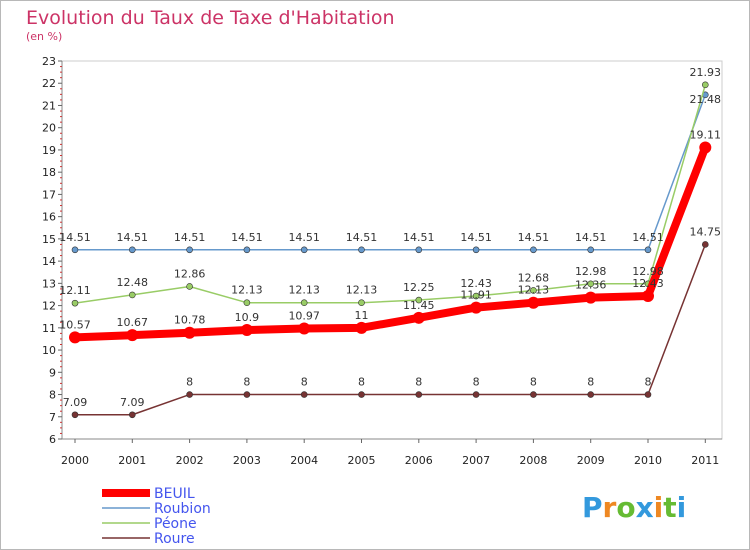 This screenshot has width=750, height=550. Describe the element at coordinates (362, 460) in the screenshot. I see `x-tick-label: 2005` at that location.